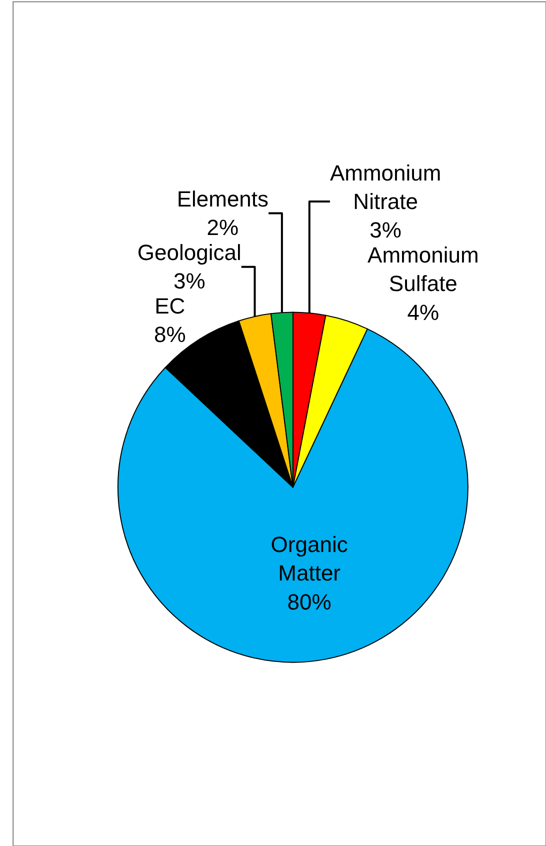 Image resolution: width=546 pixels, height=846 pixels. What do you see at coordinates (170, 335) in the screenshot?
I see `data-label: 8%` at bounding box center [170, 335].